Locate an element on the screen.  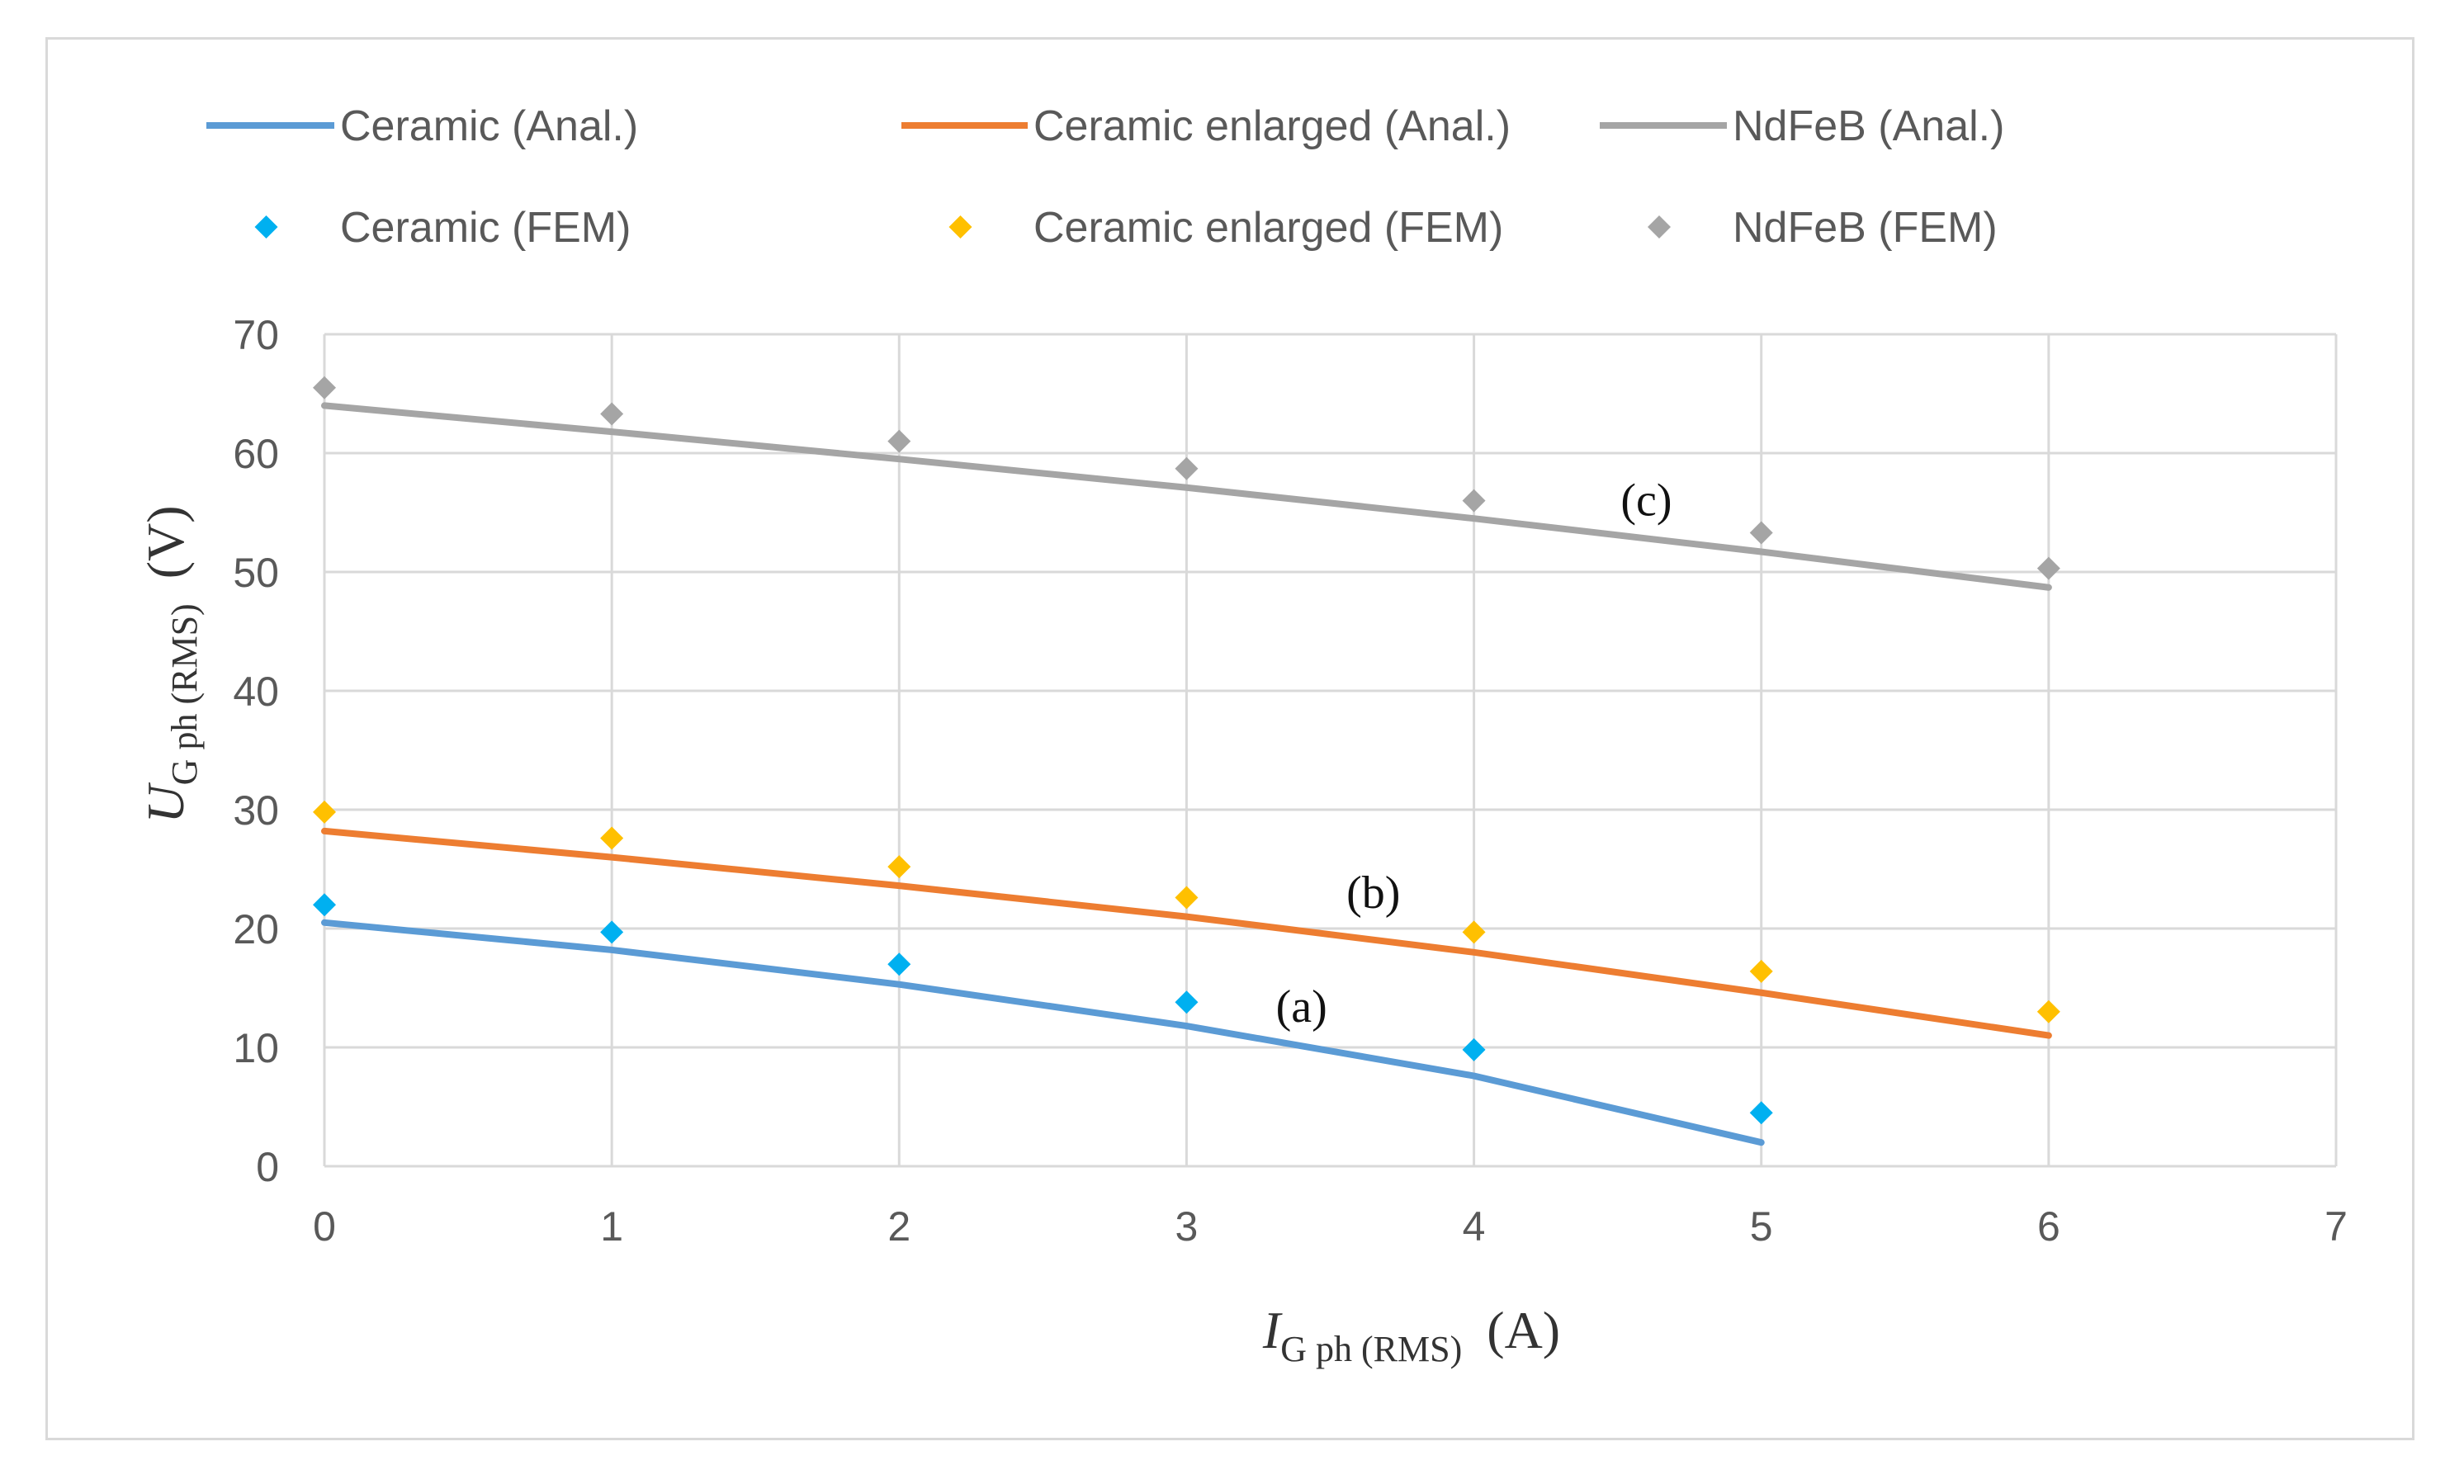
annotation-label: (a) is located at coordinates (1302, 1007).